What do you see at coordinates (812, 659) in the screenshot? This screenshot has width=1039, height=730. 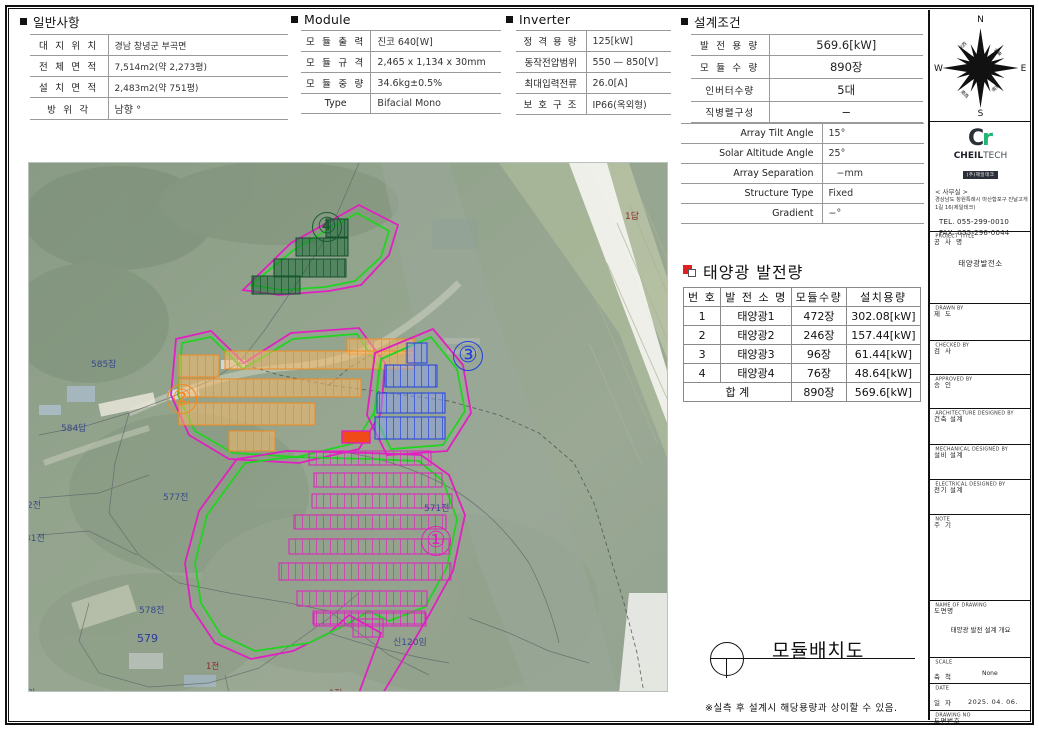 I see `title-underline` at bounding box center [812, 659].